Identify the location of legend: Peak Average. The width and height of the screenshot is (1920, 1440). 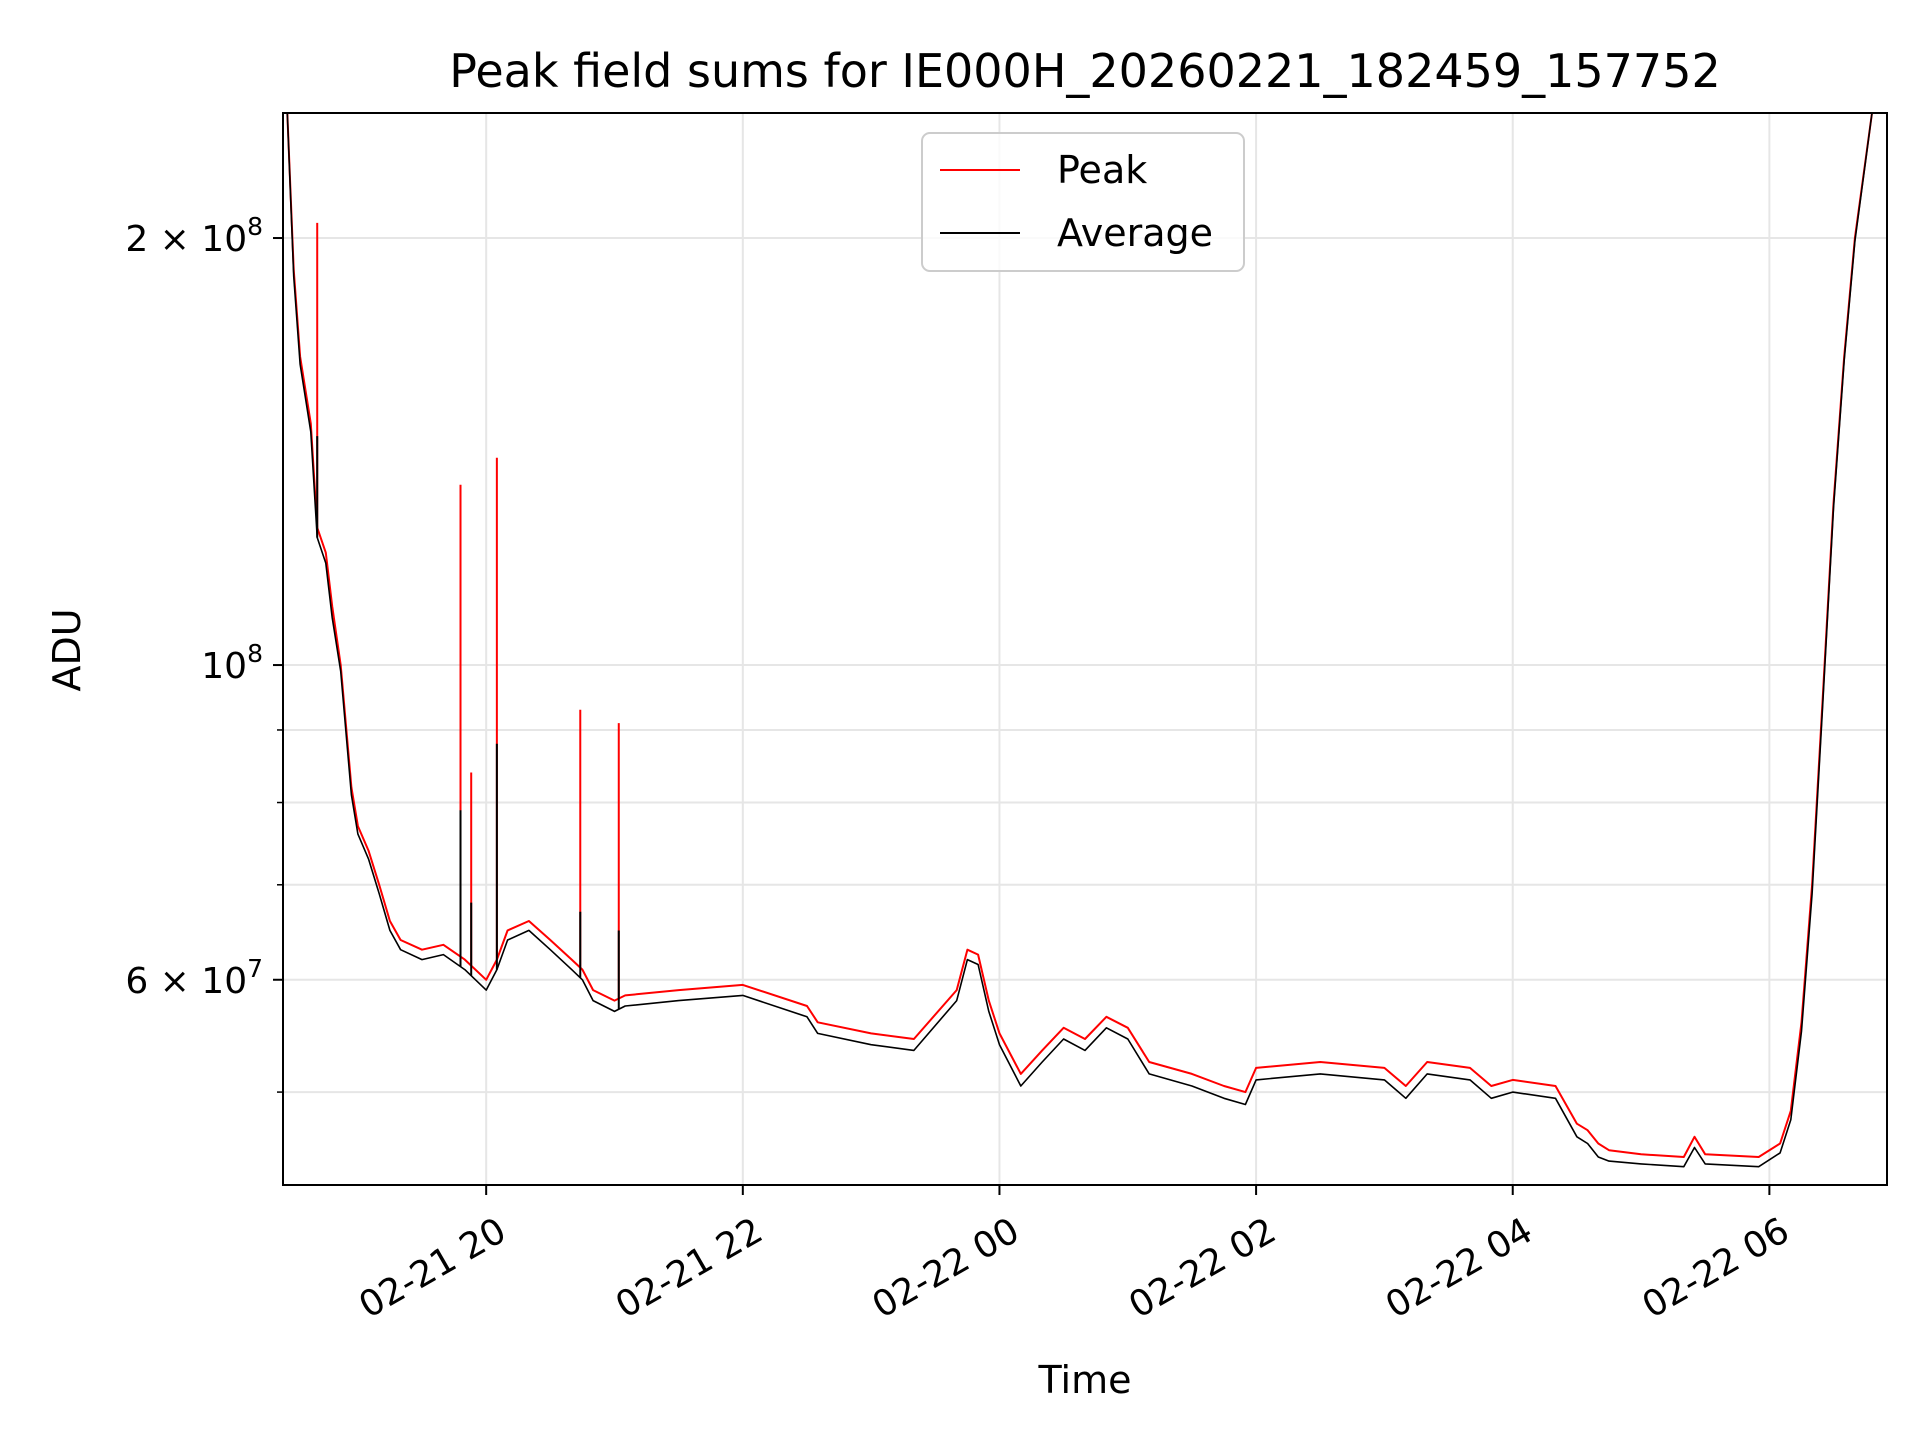
(1083, 202).